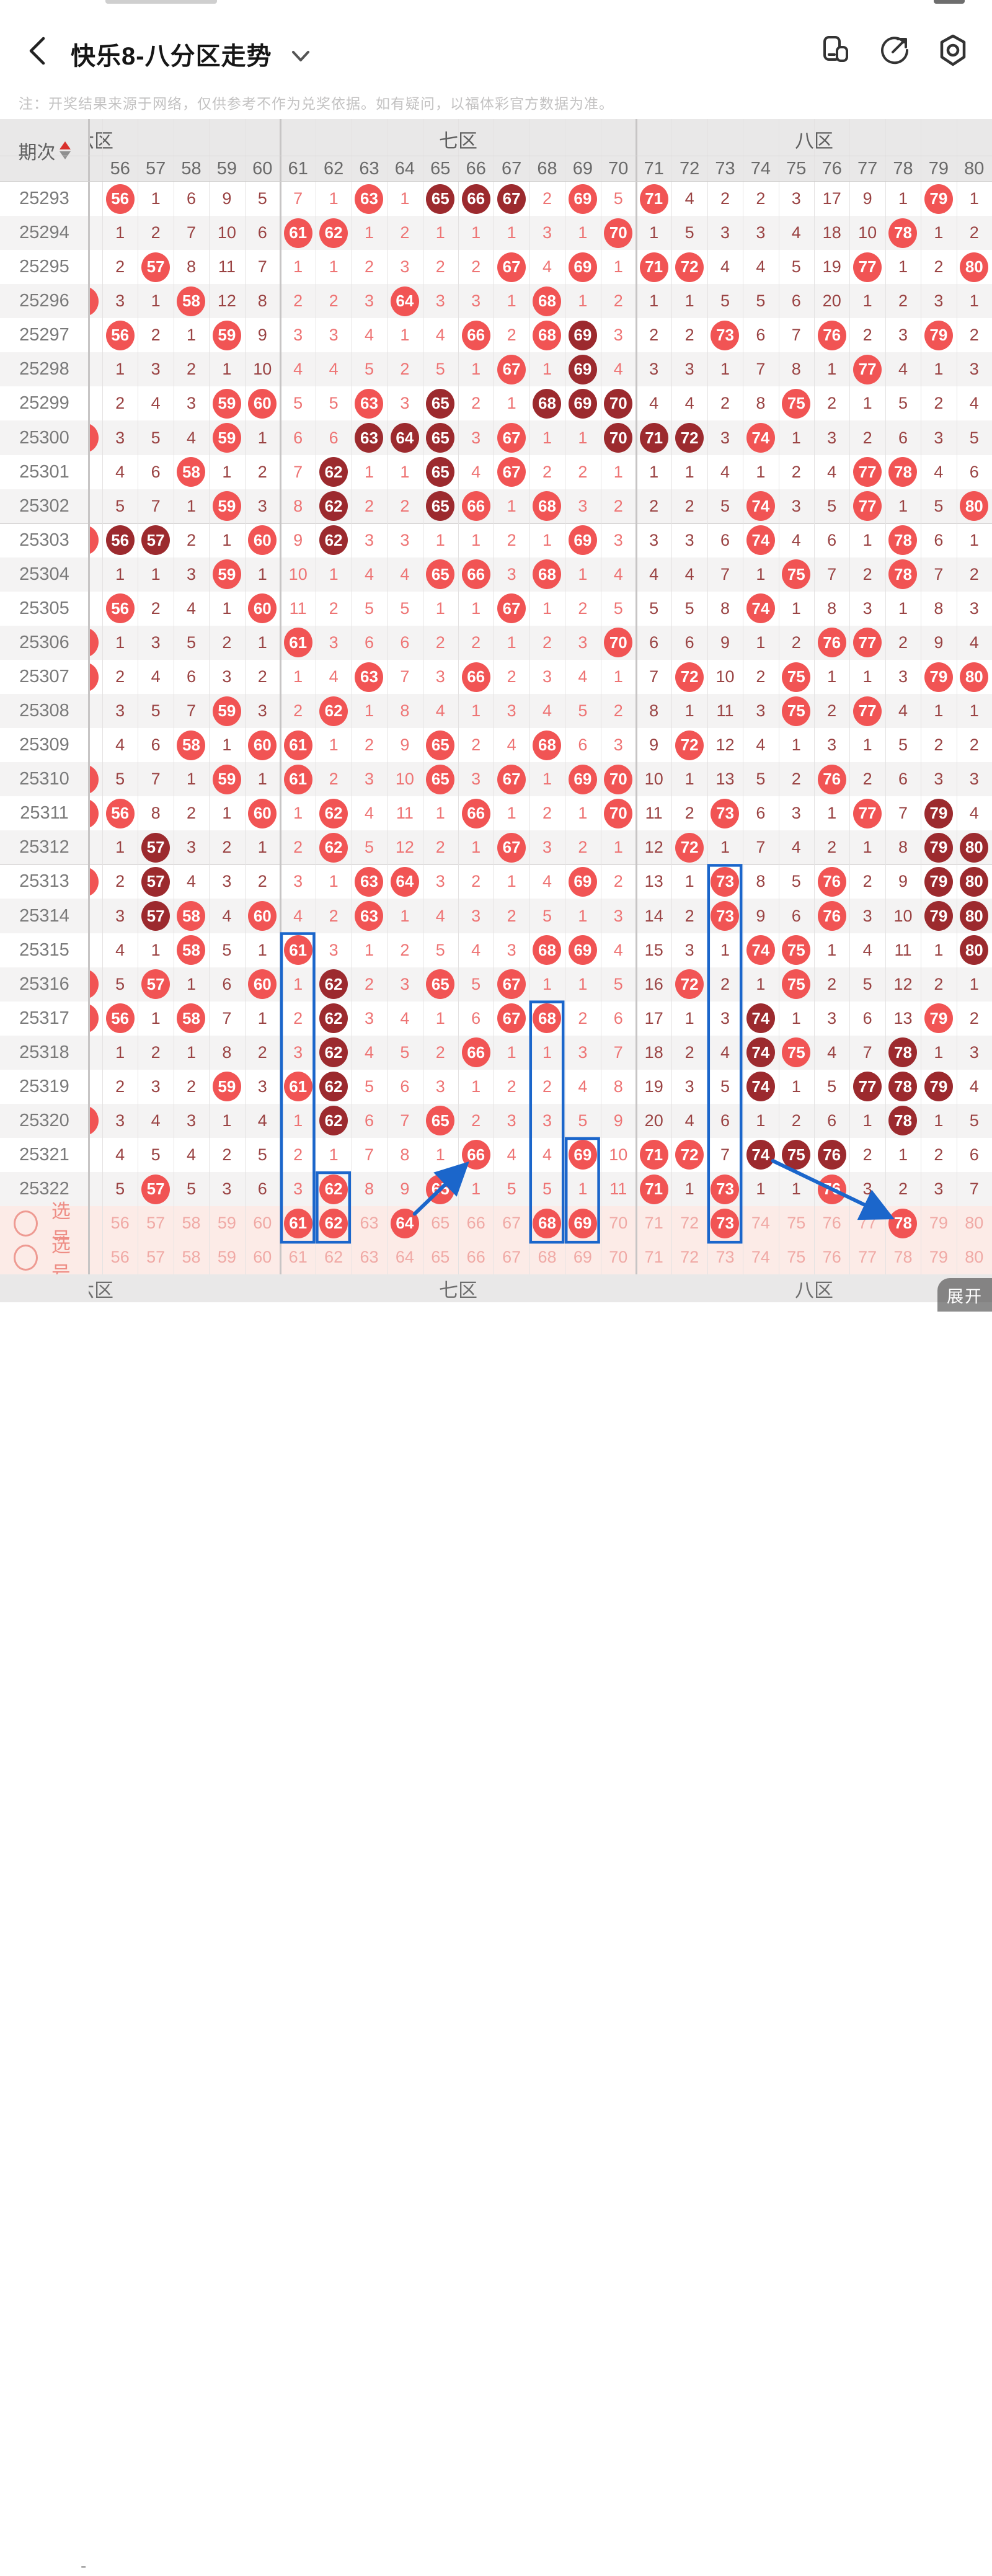  What do you see at coordinates (369, 608) in the screenshot?
I see `miss-count-63: 5` at bounding box center [369, 608].